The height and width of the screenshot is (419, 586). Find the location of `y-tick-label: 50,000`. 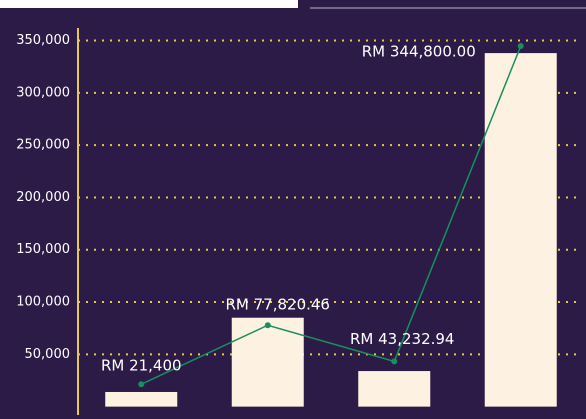

y-tick-label: 50,000 is located at coordinates (48, 354).